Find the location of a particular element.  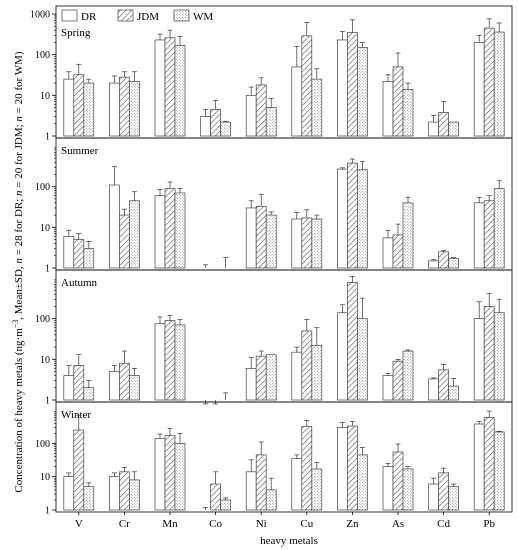

legend-swatch-wm is located at coordinates (181, 15).